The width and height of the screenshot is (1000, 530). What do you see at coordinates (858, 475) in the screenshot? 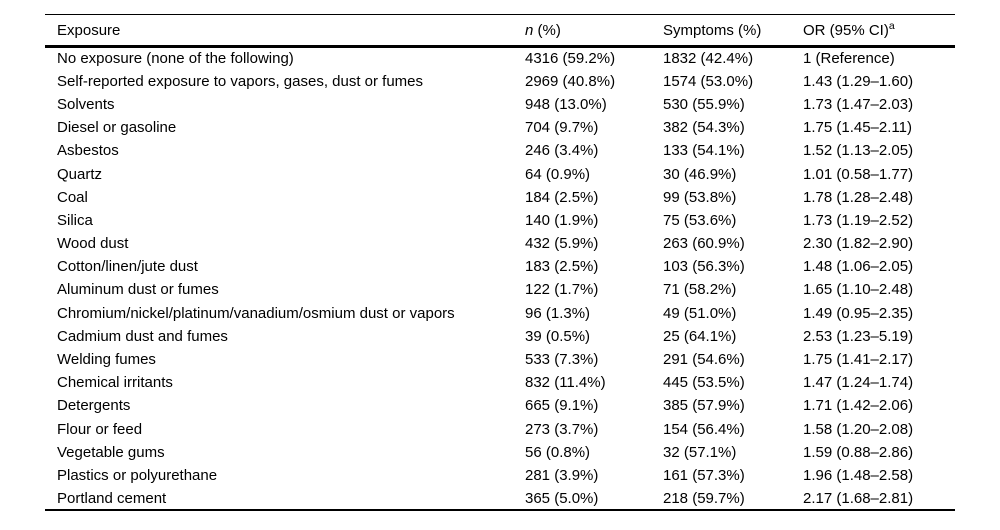
I see `cell-or-ci: 1.96 (1.48–2.58)` at bounding box center [858, 475].